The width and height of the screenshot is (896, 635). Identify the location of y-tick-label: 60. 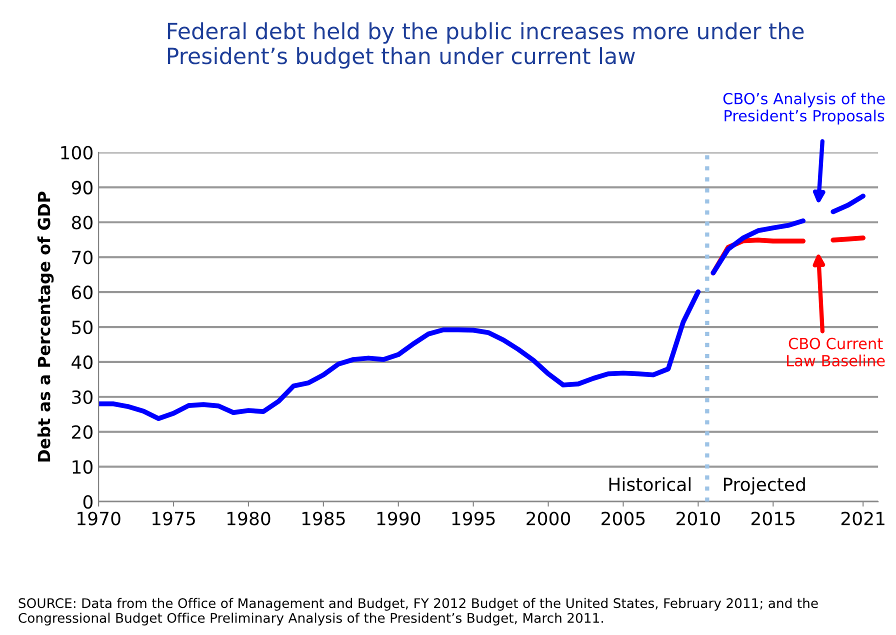
(82, 293).